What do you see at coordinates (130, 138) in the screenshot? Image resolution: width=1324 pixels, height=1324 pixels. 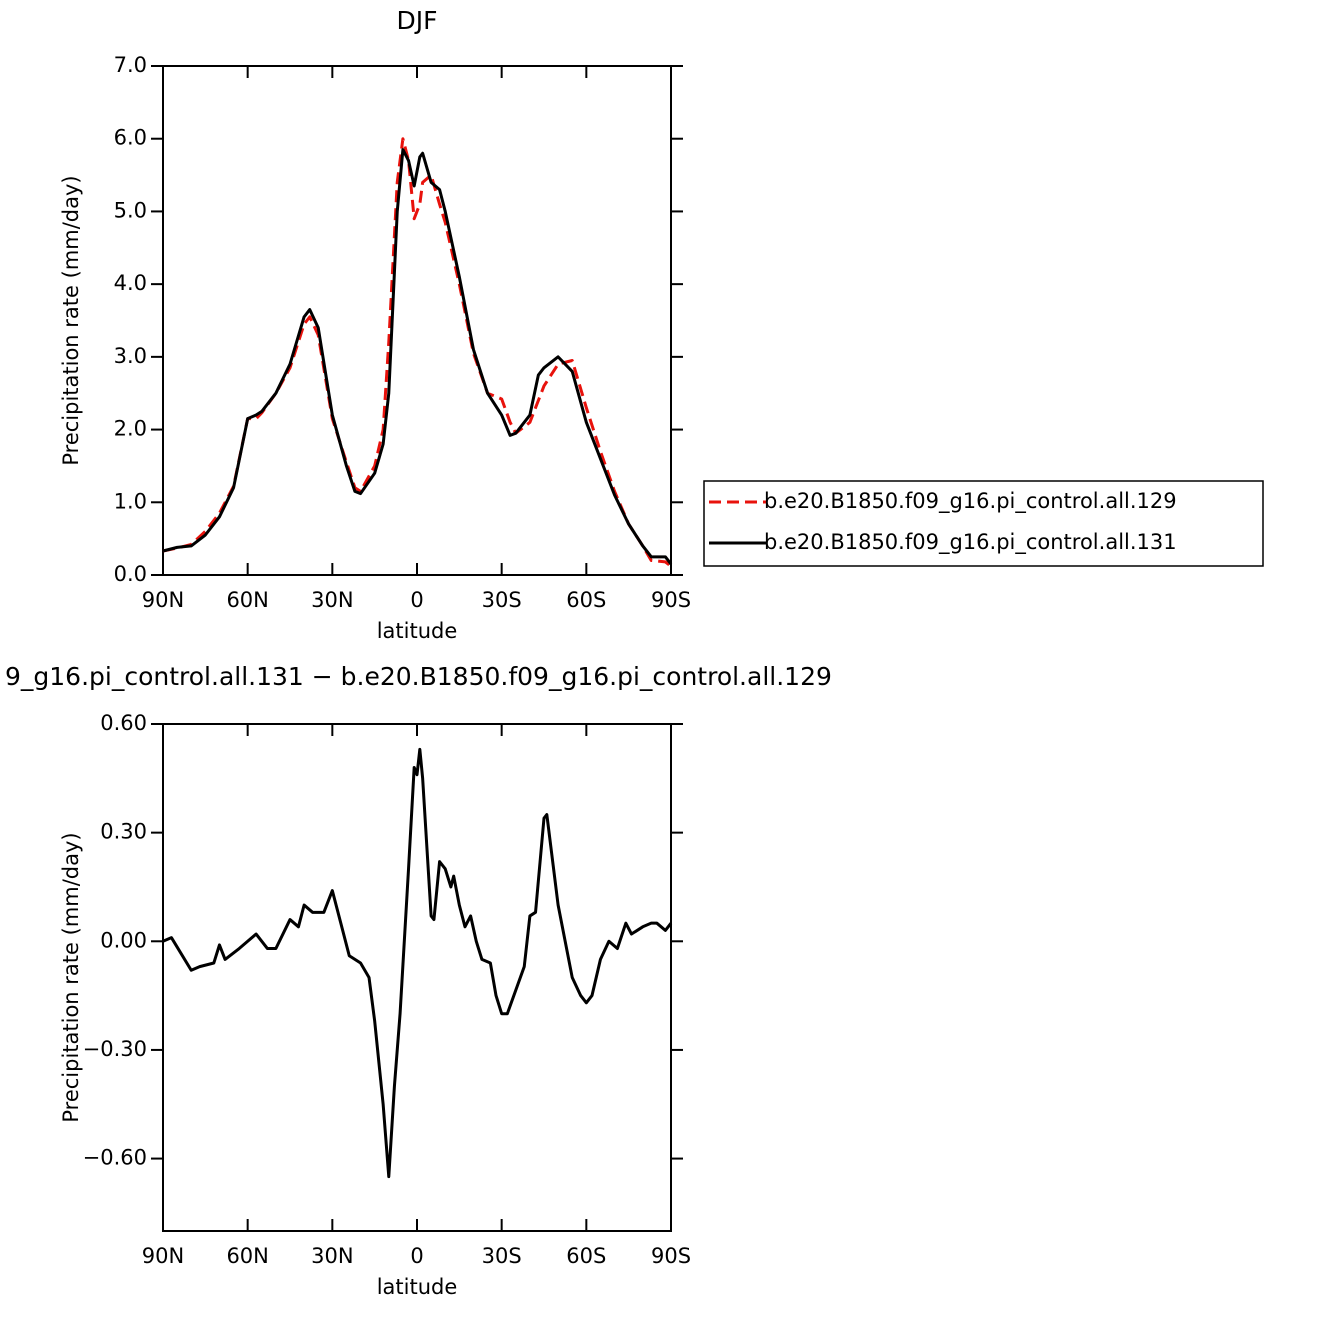 I see `y-tick-label: 6.0` at bounding box center [130, 138].